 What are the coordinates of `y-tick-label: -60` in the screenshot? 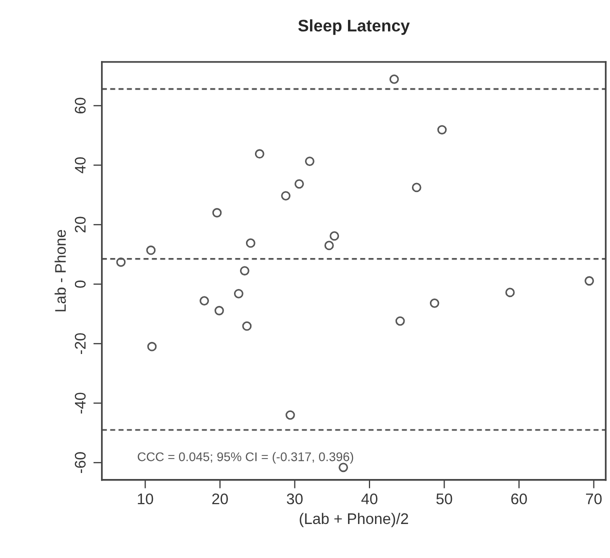 It's located at (80, 462).